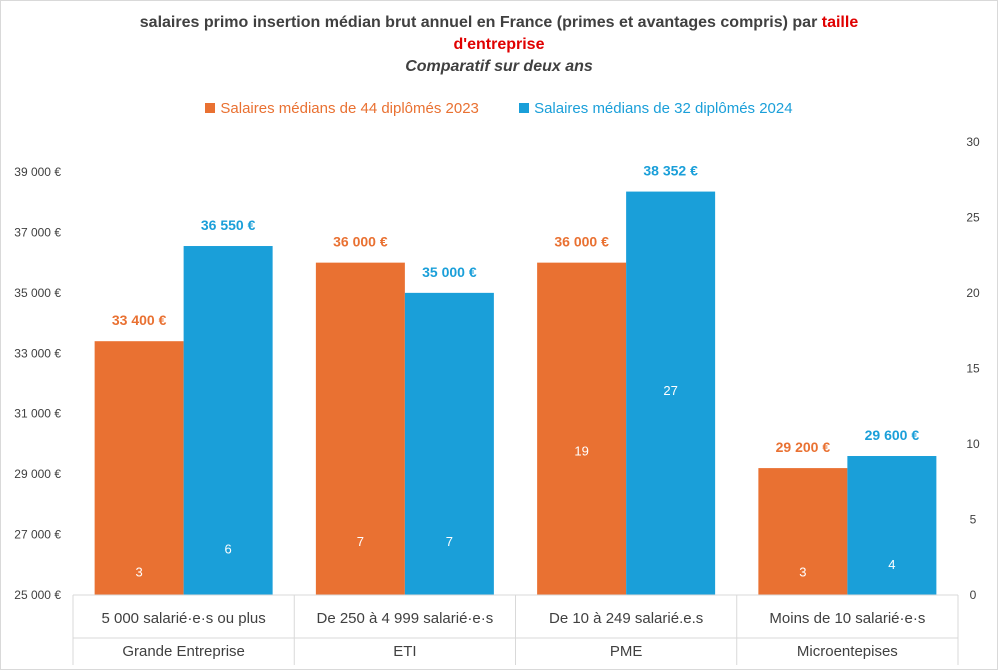 Image resolution: width=998 pixels, height=670 pixels. I want to click on data-label: 35 000 €, so click(449, 272).